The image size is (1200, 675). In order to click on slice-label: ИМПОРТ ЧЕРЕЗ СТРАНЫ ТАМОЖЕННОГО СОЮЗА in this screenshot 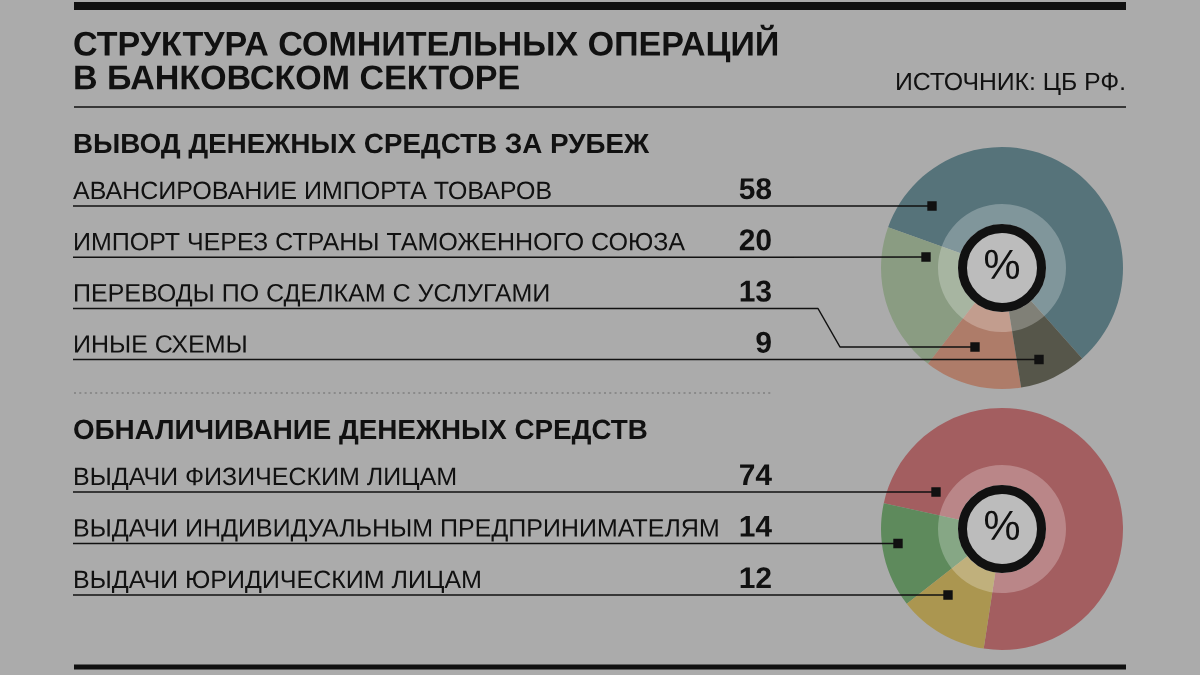, I will do `click(380, 241)`.